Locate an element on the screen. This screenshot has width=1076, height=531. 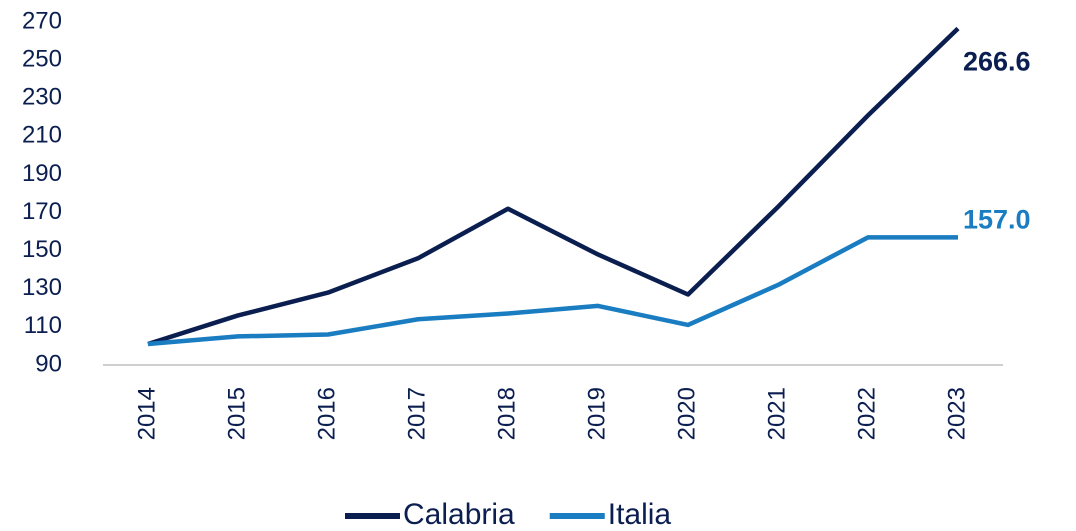
legend-label: Italia is located at coordinates (640, 514).